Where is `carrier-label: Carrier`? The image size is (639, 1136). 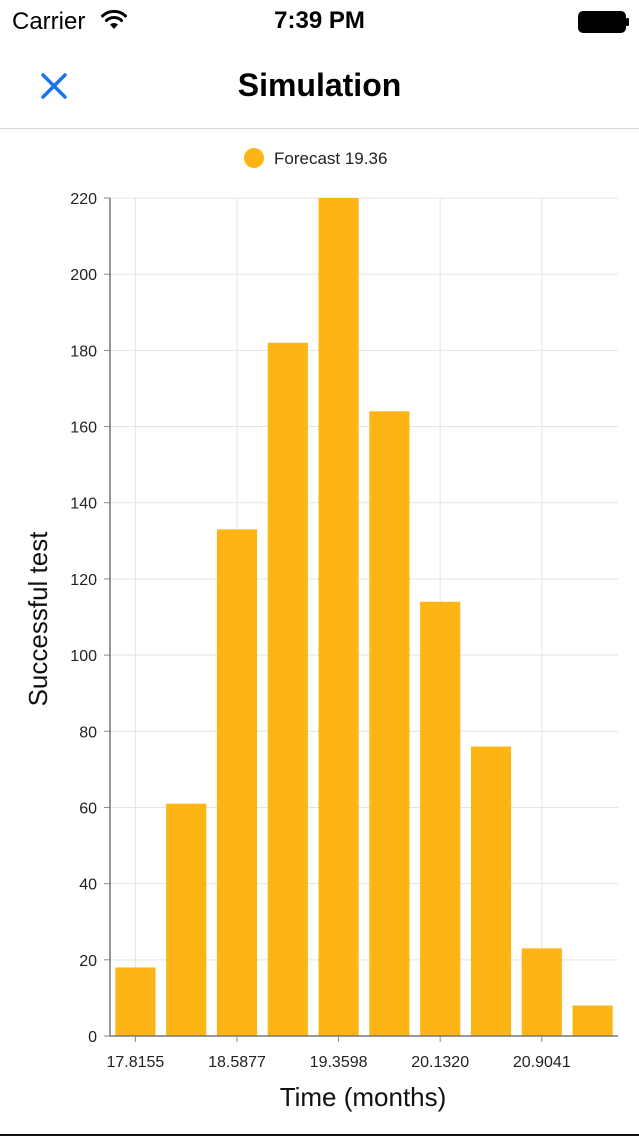
carrier-label: Carrier is located at coordinates (49, 21).